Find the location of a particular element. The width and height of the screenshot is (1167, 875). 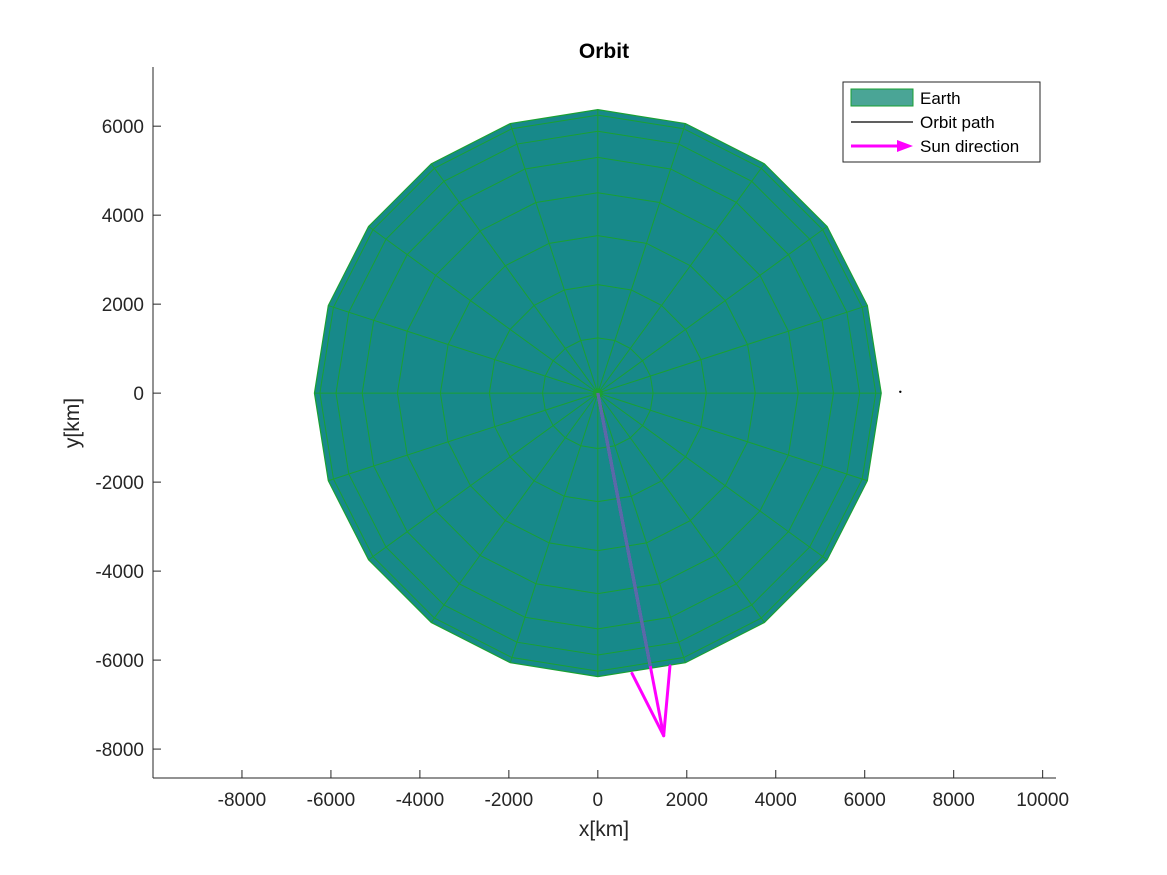

y-tick-label: 6000 is located at coordinates (123, 127).